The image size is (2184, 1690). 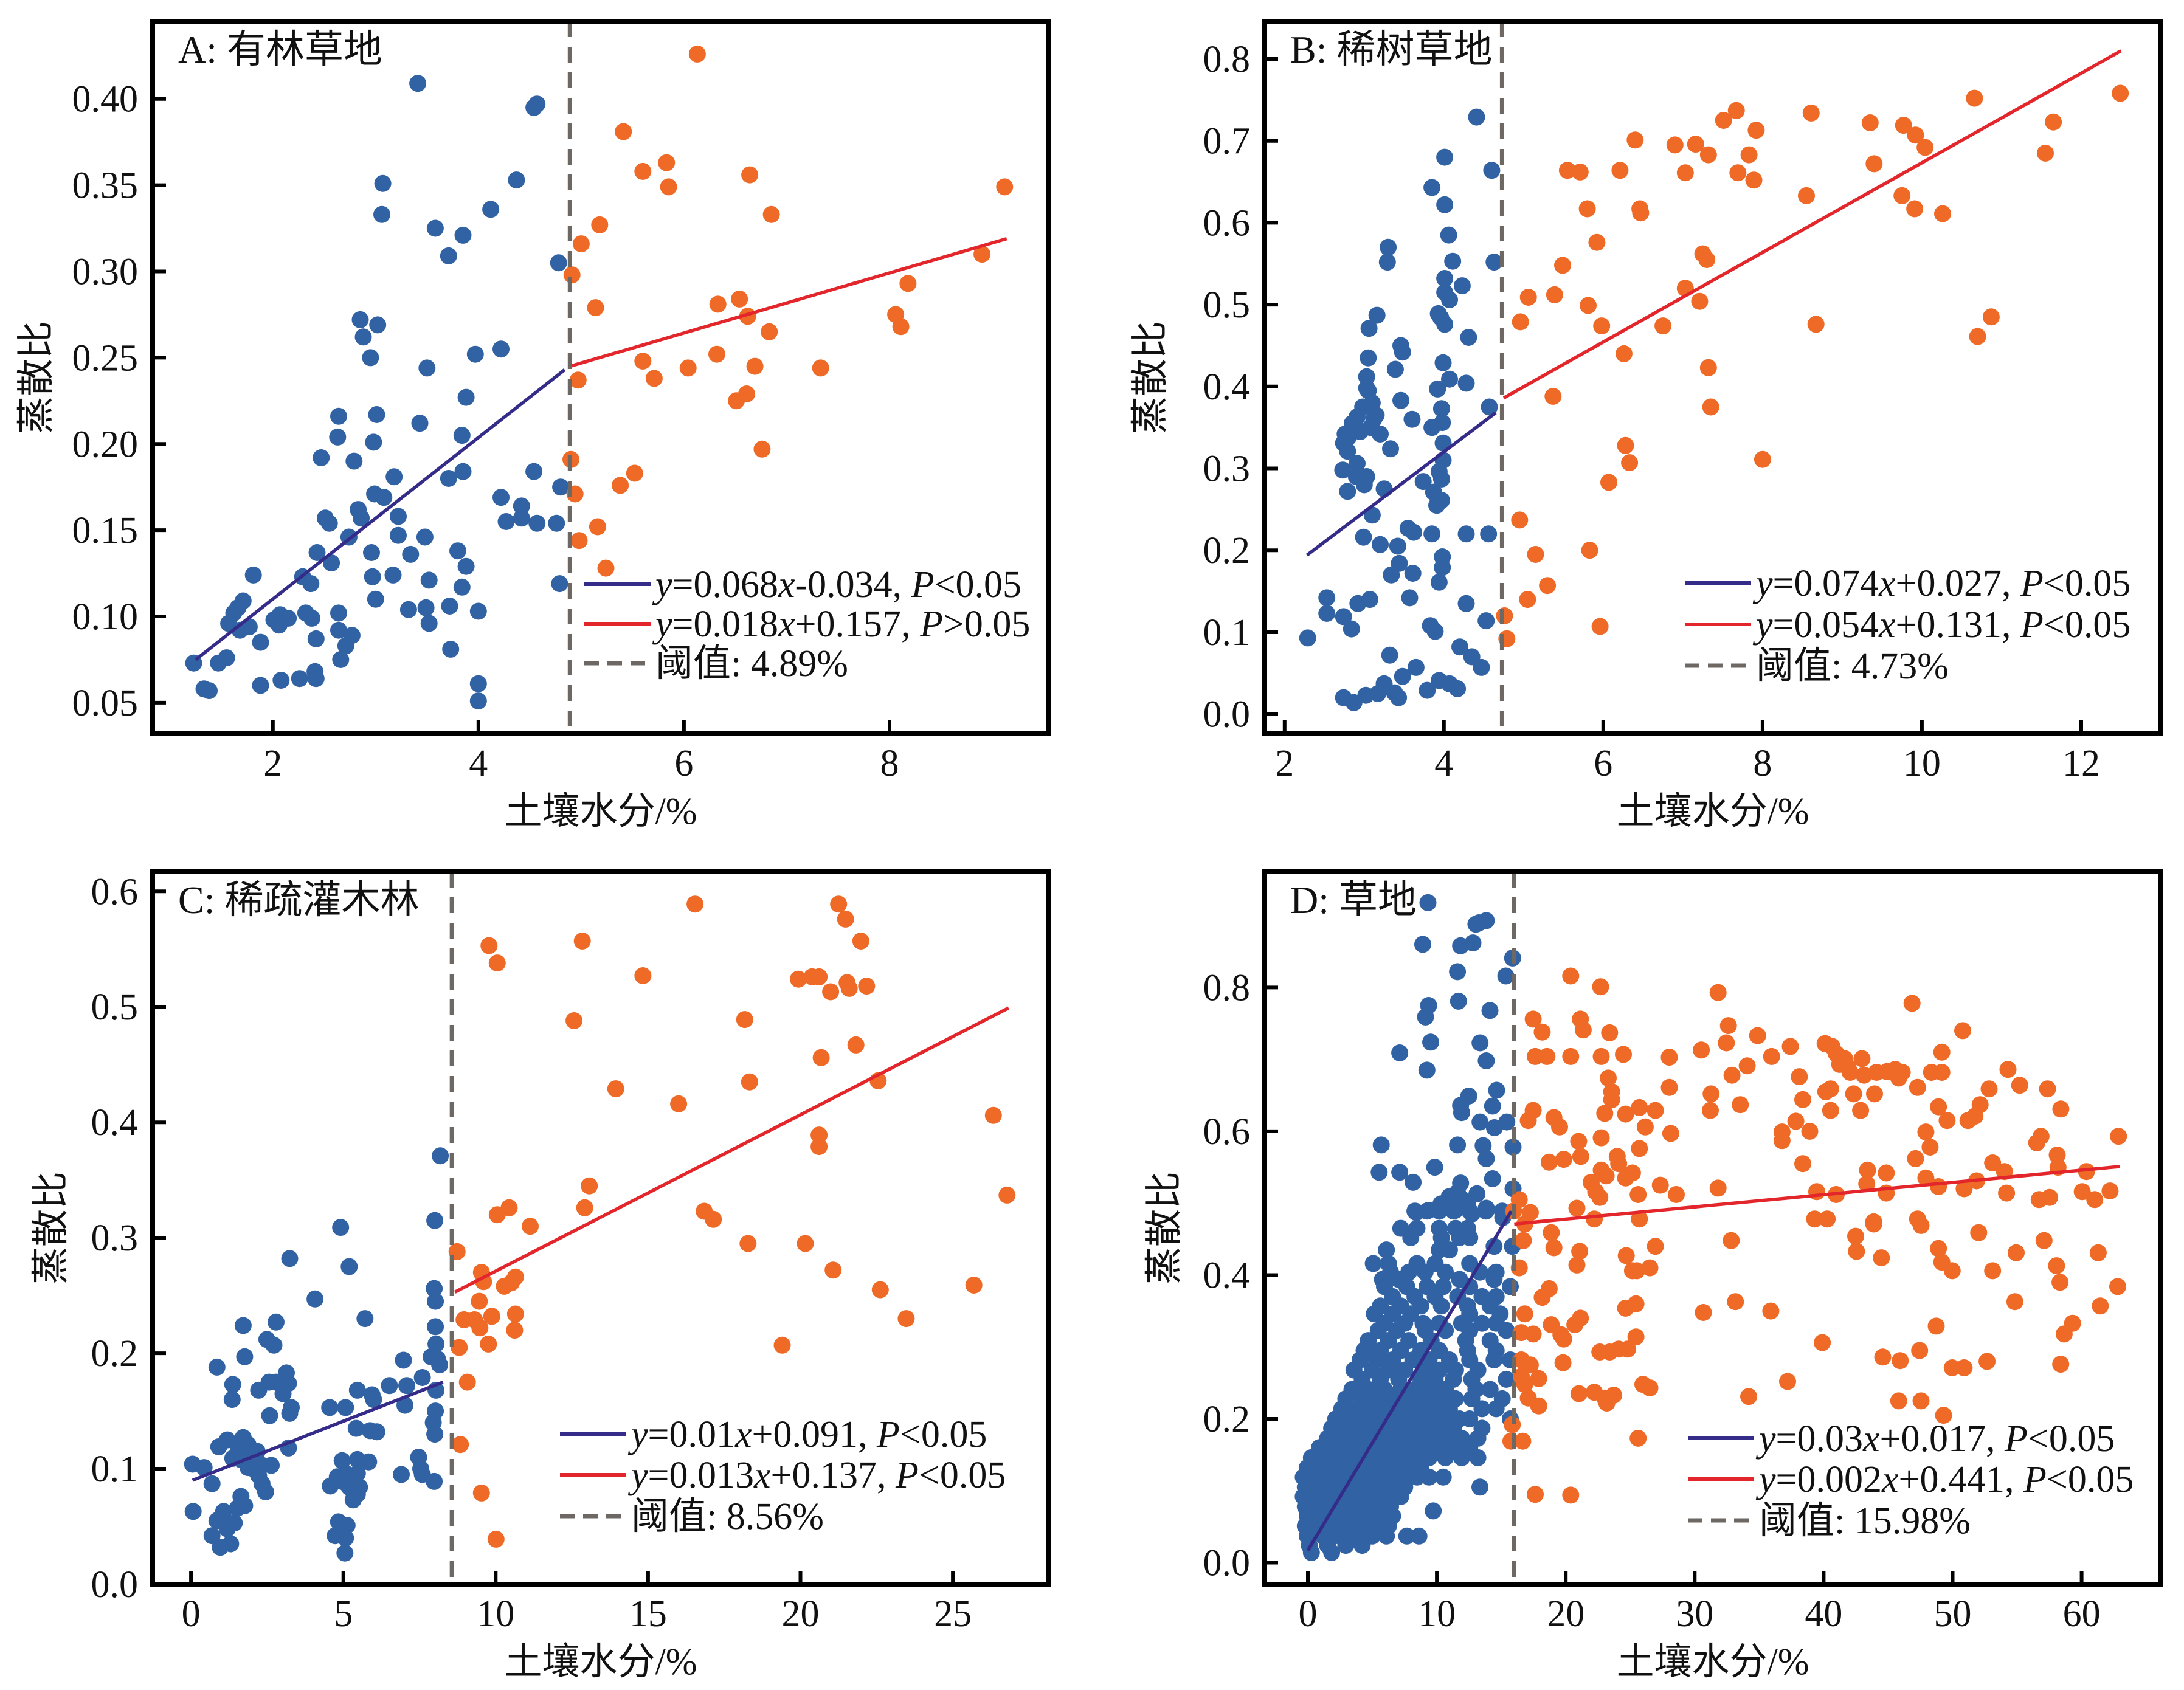 I want to click on y-tick-label: 0.6, so click(x=115, y=891).